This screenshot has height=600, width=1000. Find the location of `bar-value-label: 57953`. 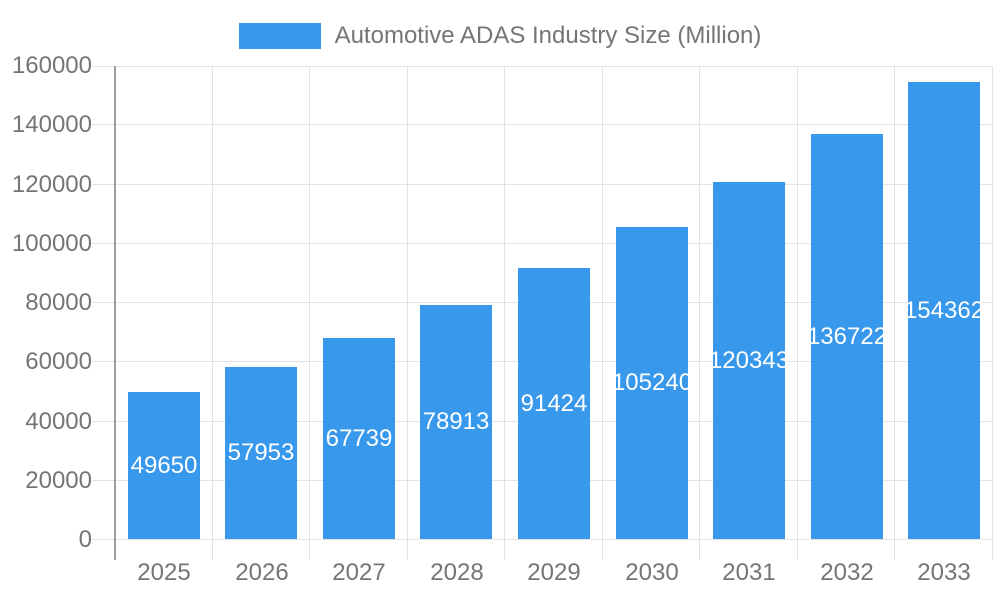

bar-value-label: 57953 is located at coordinates (261, 452).